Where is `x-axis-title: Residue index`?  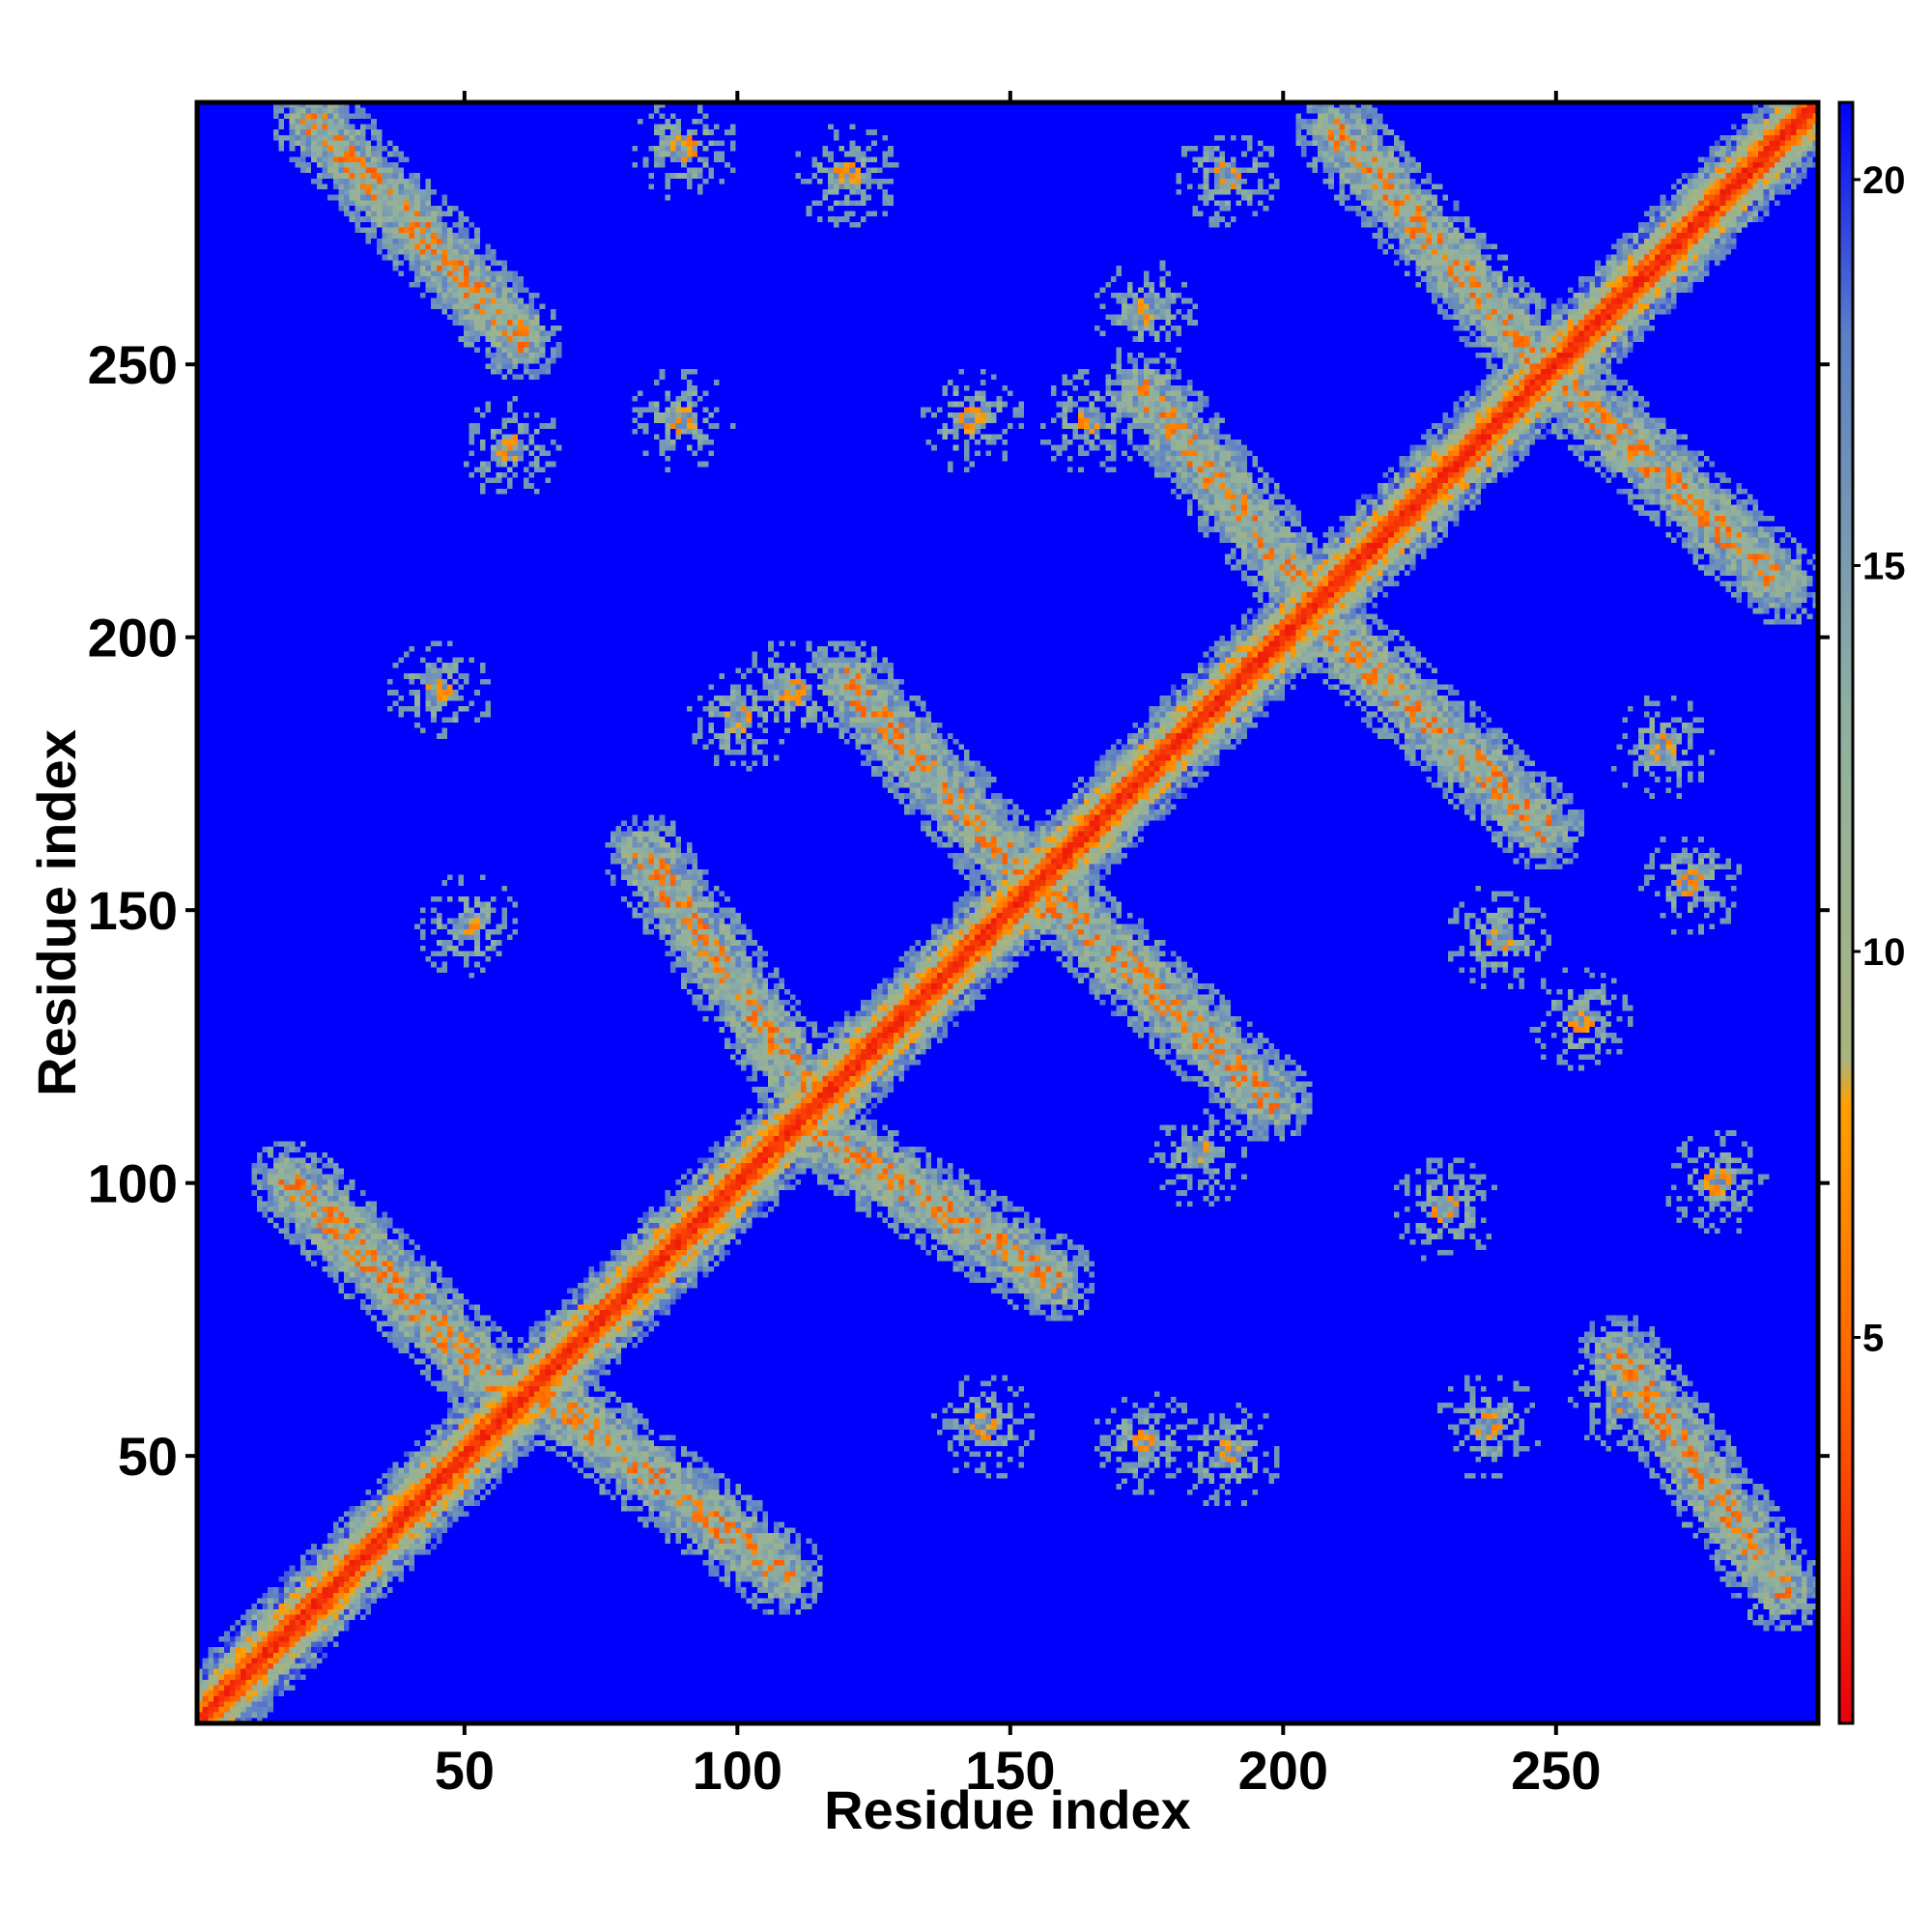
x-axis-title: Residue index is located at coordinates (1008, 1809).